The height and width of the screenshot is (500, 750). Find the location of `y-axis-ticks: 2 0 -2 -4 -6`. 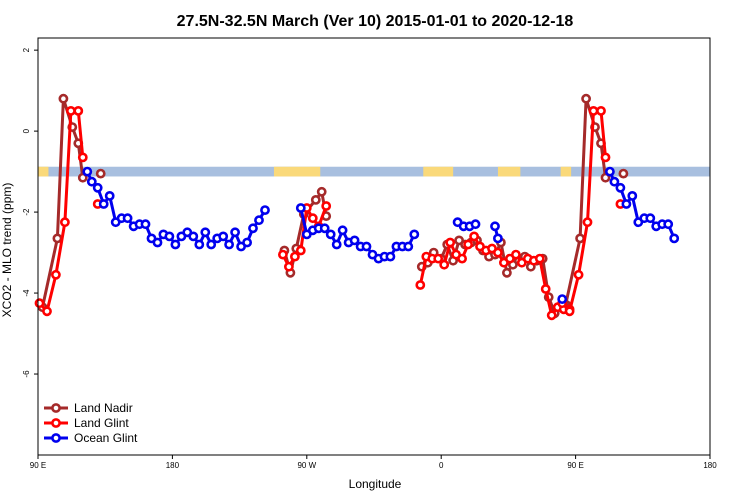

y-axis-ticks: 2 0 -2 -4 -6 is located at coordinates (30, 212).